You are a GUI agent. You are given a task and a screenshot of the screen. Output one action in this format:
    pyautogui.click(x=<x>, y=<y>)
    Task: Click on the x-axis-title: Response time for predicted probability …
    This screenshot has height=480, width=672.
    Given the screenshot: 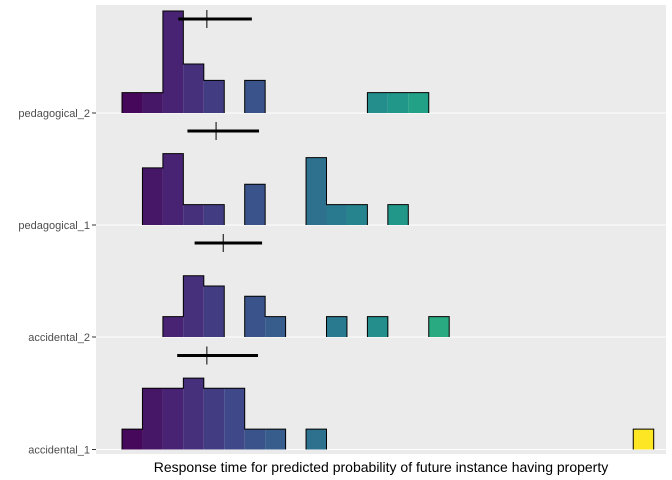 What is the action you would take?
    pyautogui.click(x=381, y=467)
    